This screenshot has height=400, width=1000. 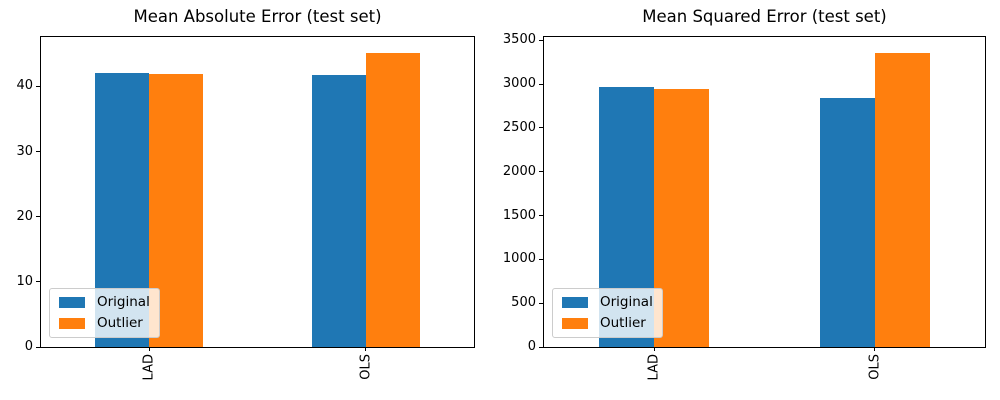 I want to click on y-axis-tick-label: 30, so click(x=24, y=151).